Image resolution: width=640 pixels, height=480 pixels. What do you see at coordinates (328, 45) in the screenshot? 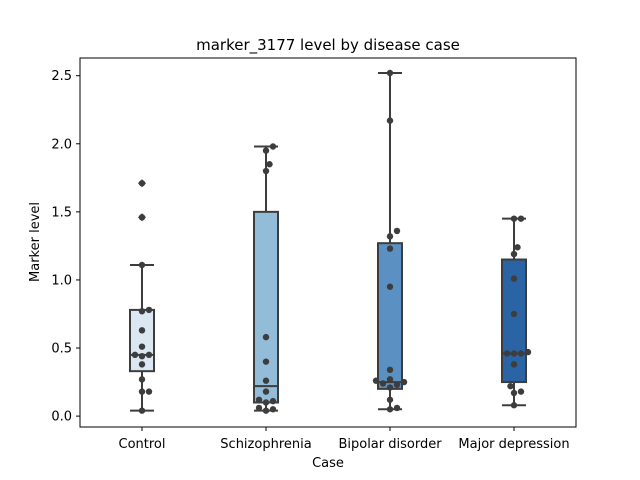
I see `chart-title: marker_3177 level by disease case` at bounding box center [328, 45].